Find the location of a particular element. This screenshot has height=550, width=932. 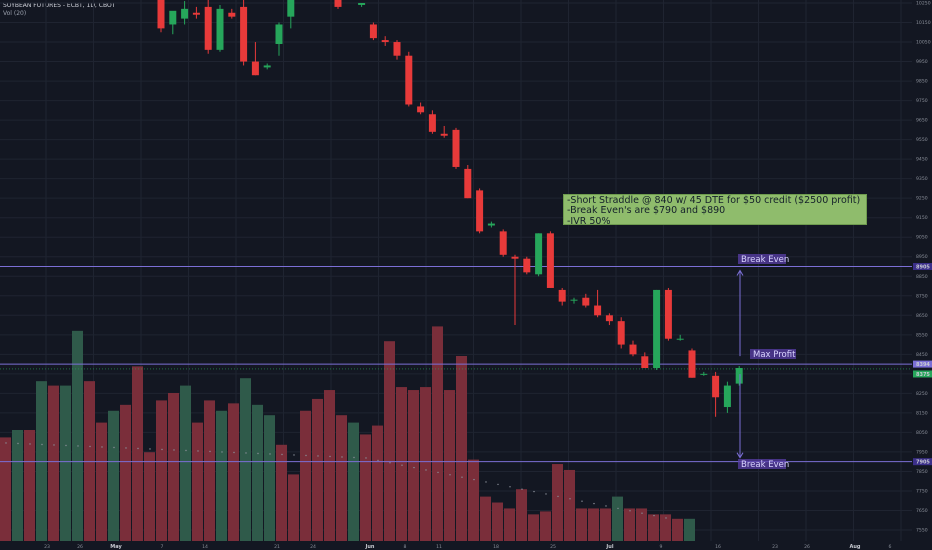

volume-indicator-label: Vol (20) is located at coordinates (15, 13).